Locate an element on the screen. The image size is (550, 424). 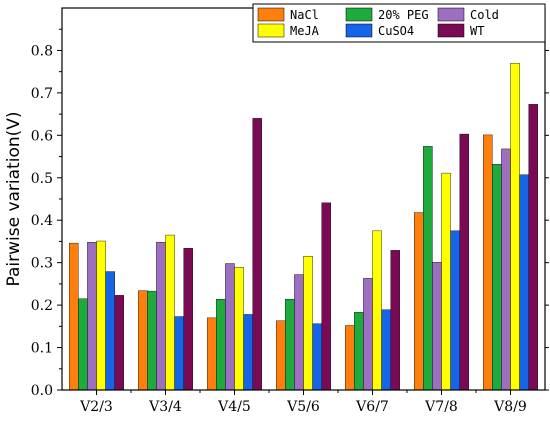
legend-label: Cold is located at coordinates (484, 15).